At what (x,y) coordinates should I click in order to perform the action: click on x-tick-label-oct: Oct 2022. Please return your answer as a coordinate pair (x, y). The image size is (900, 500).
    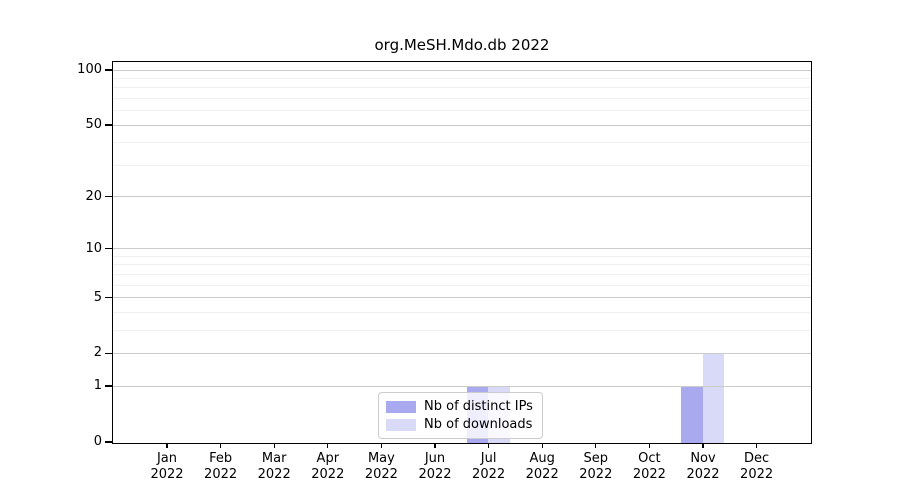
    Looking at the image, I should click on (649, 467).